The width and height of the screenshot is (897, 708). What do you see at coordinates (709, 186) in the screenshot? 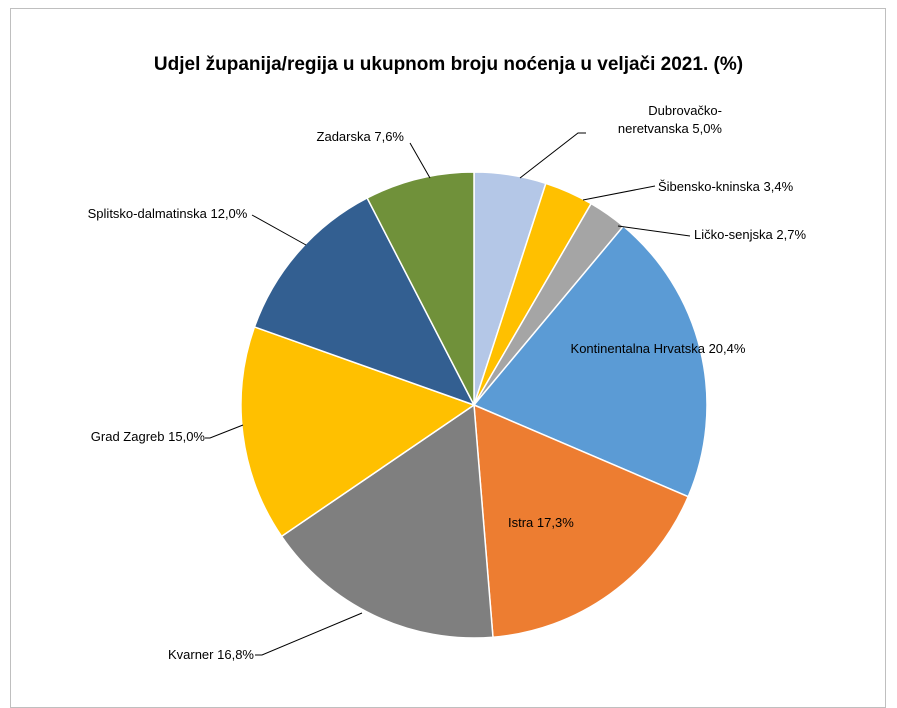
I see `category-label: Šibensko-kninska` at bounding box center [709, 186].